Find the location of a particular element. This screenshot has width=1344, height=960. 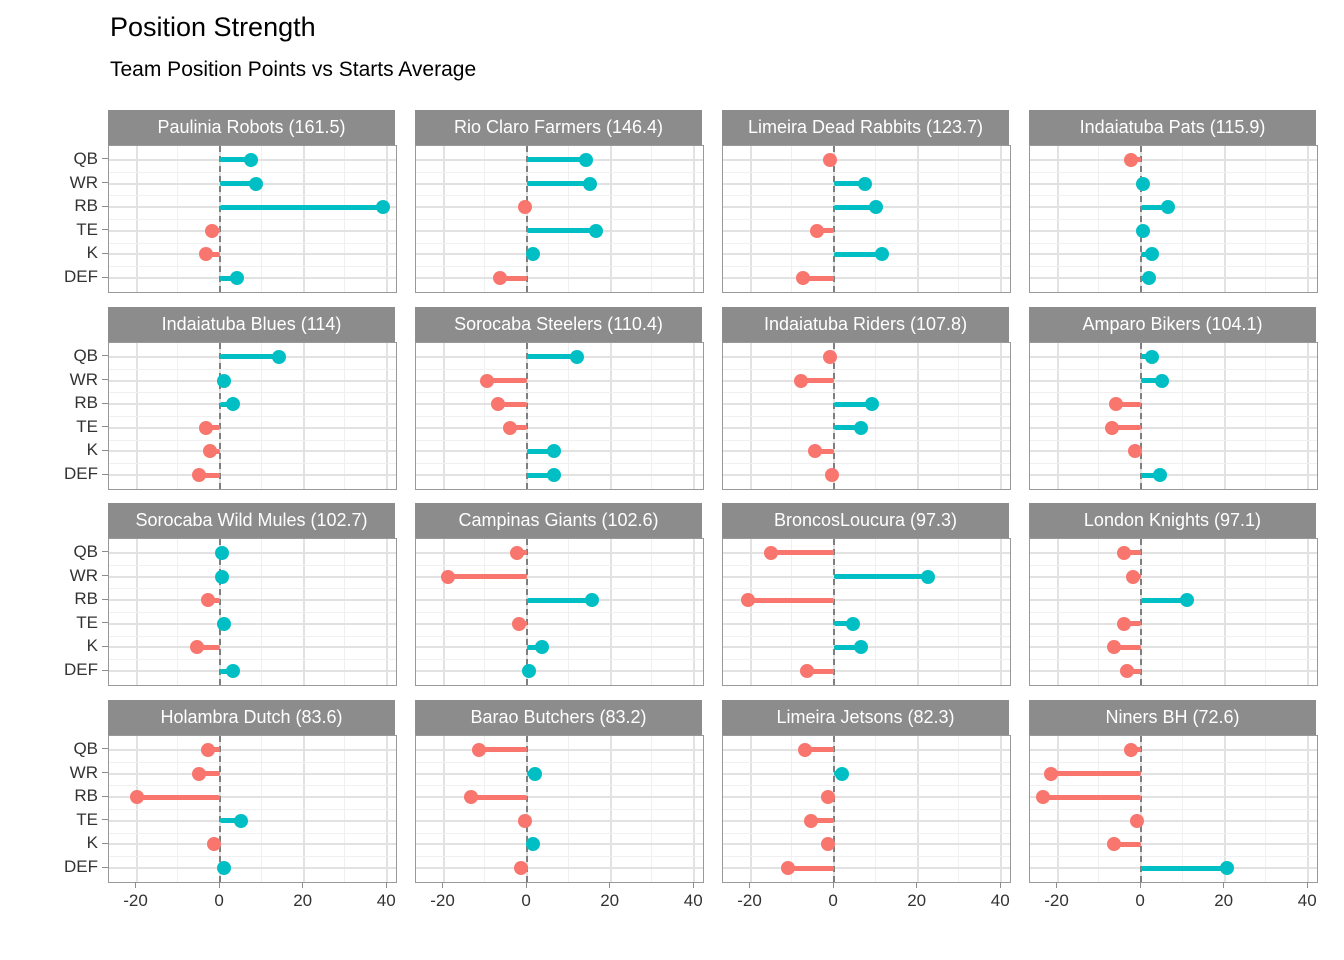

facet-panel-holambra-dutch is located at coordinates (252, 809).